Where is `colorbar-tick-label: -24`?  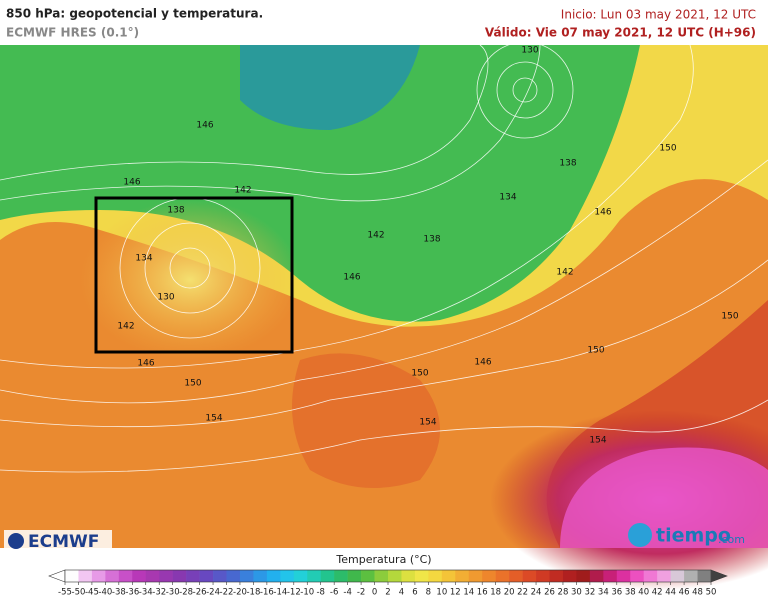
colorbar-tick-label: -24 is located at coordinates (213, 593).